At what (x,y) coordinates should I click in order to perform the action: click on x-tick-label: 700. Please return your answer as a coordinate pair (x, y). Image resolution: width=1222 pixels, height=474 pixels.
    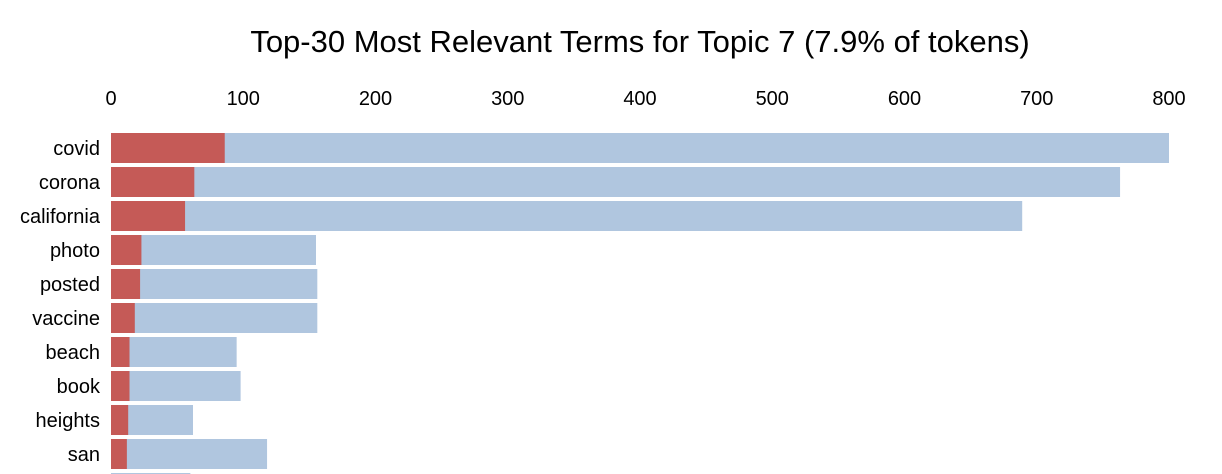
    Looking at the image, I should click on (1036, 99).